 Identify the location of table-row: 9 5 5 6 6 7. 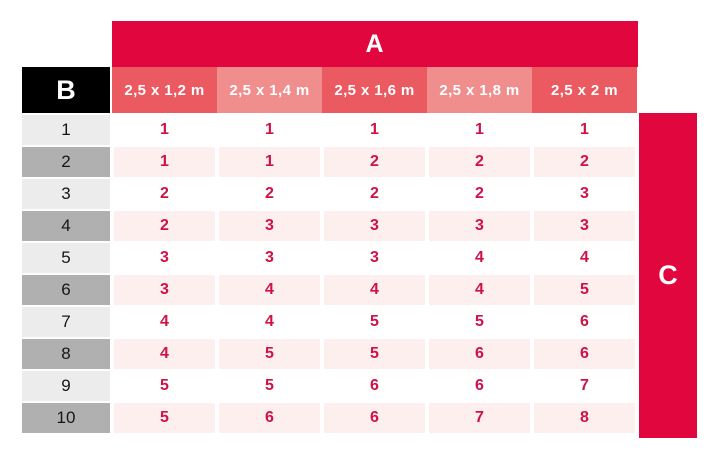
(329, 386).